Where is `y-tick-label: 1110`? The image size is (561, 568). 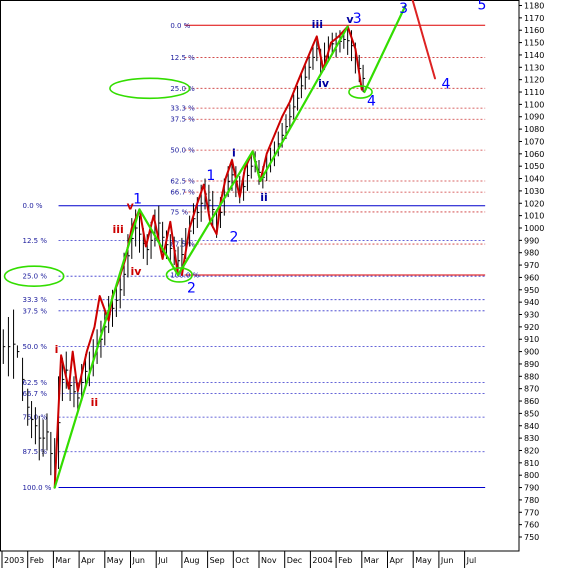 y-tick-label: 1110 is located at coordinates (534, 92).